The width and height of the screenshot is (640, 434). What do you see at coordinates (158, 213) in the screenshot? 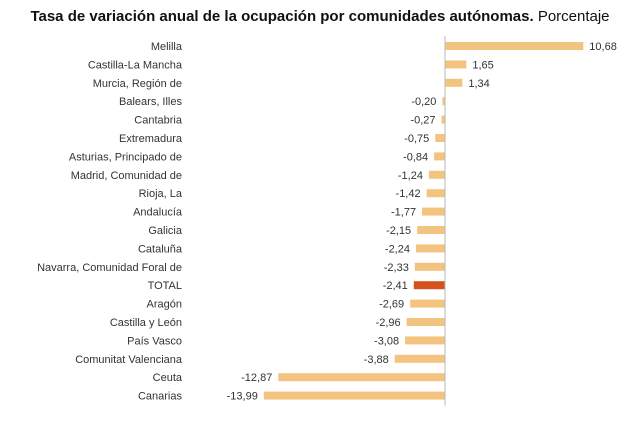
I see `category-label: Andalucía` at bounding box center [158, 213].